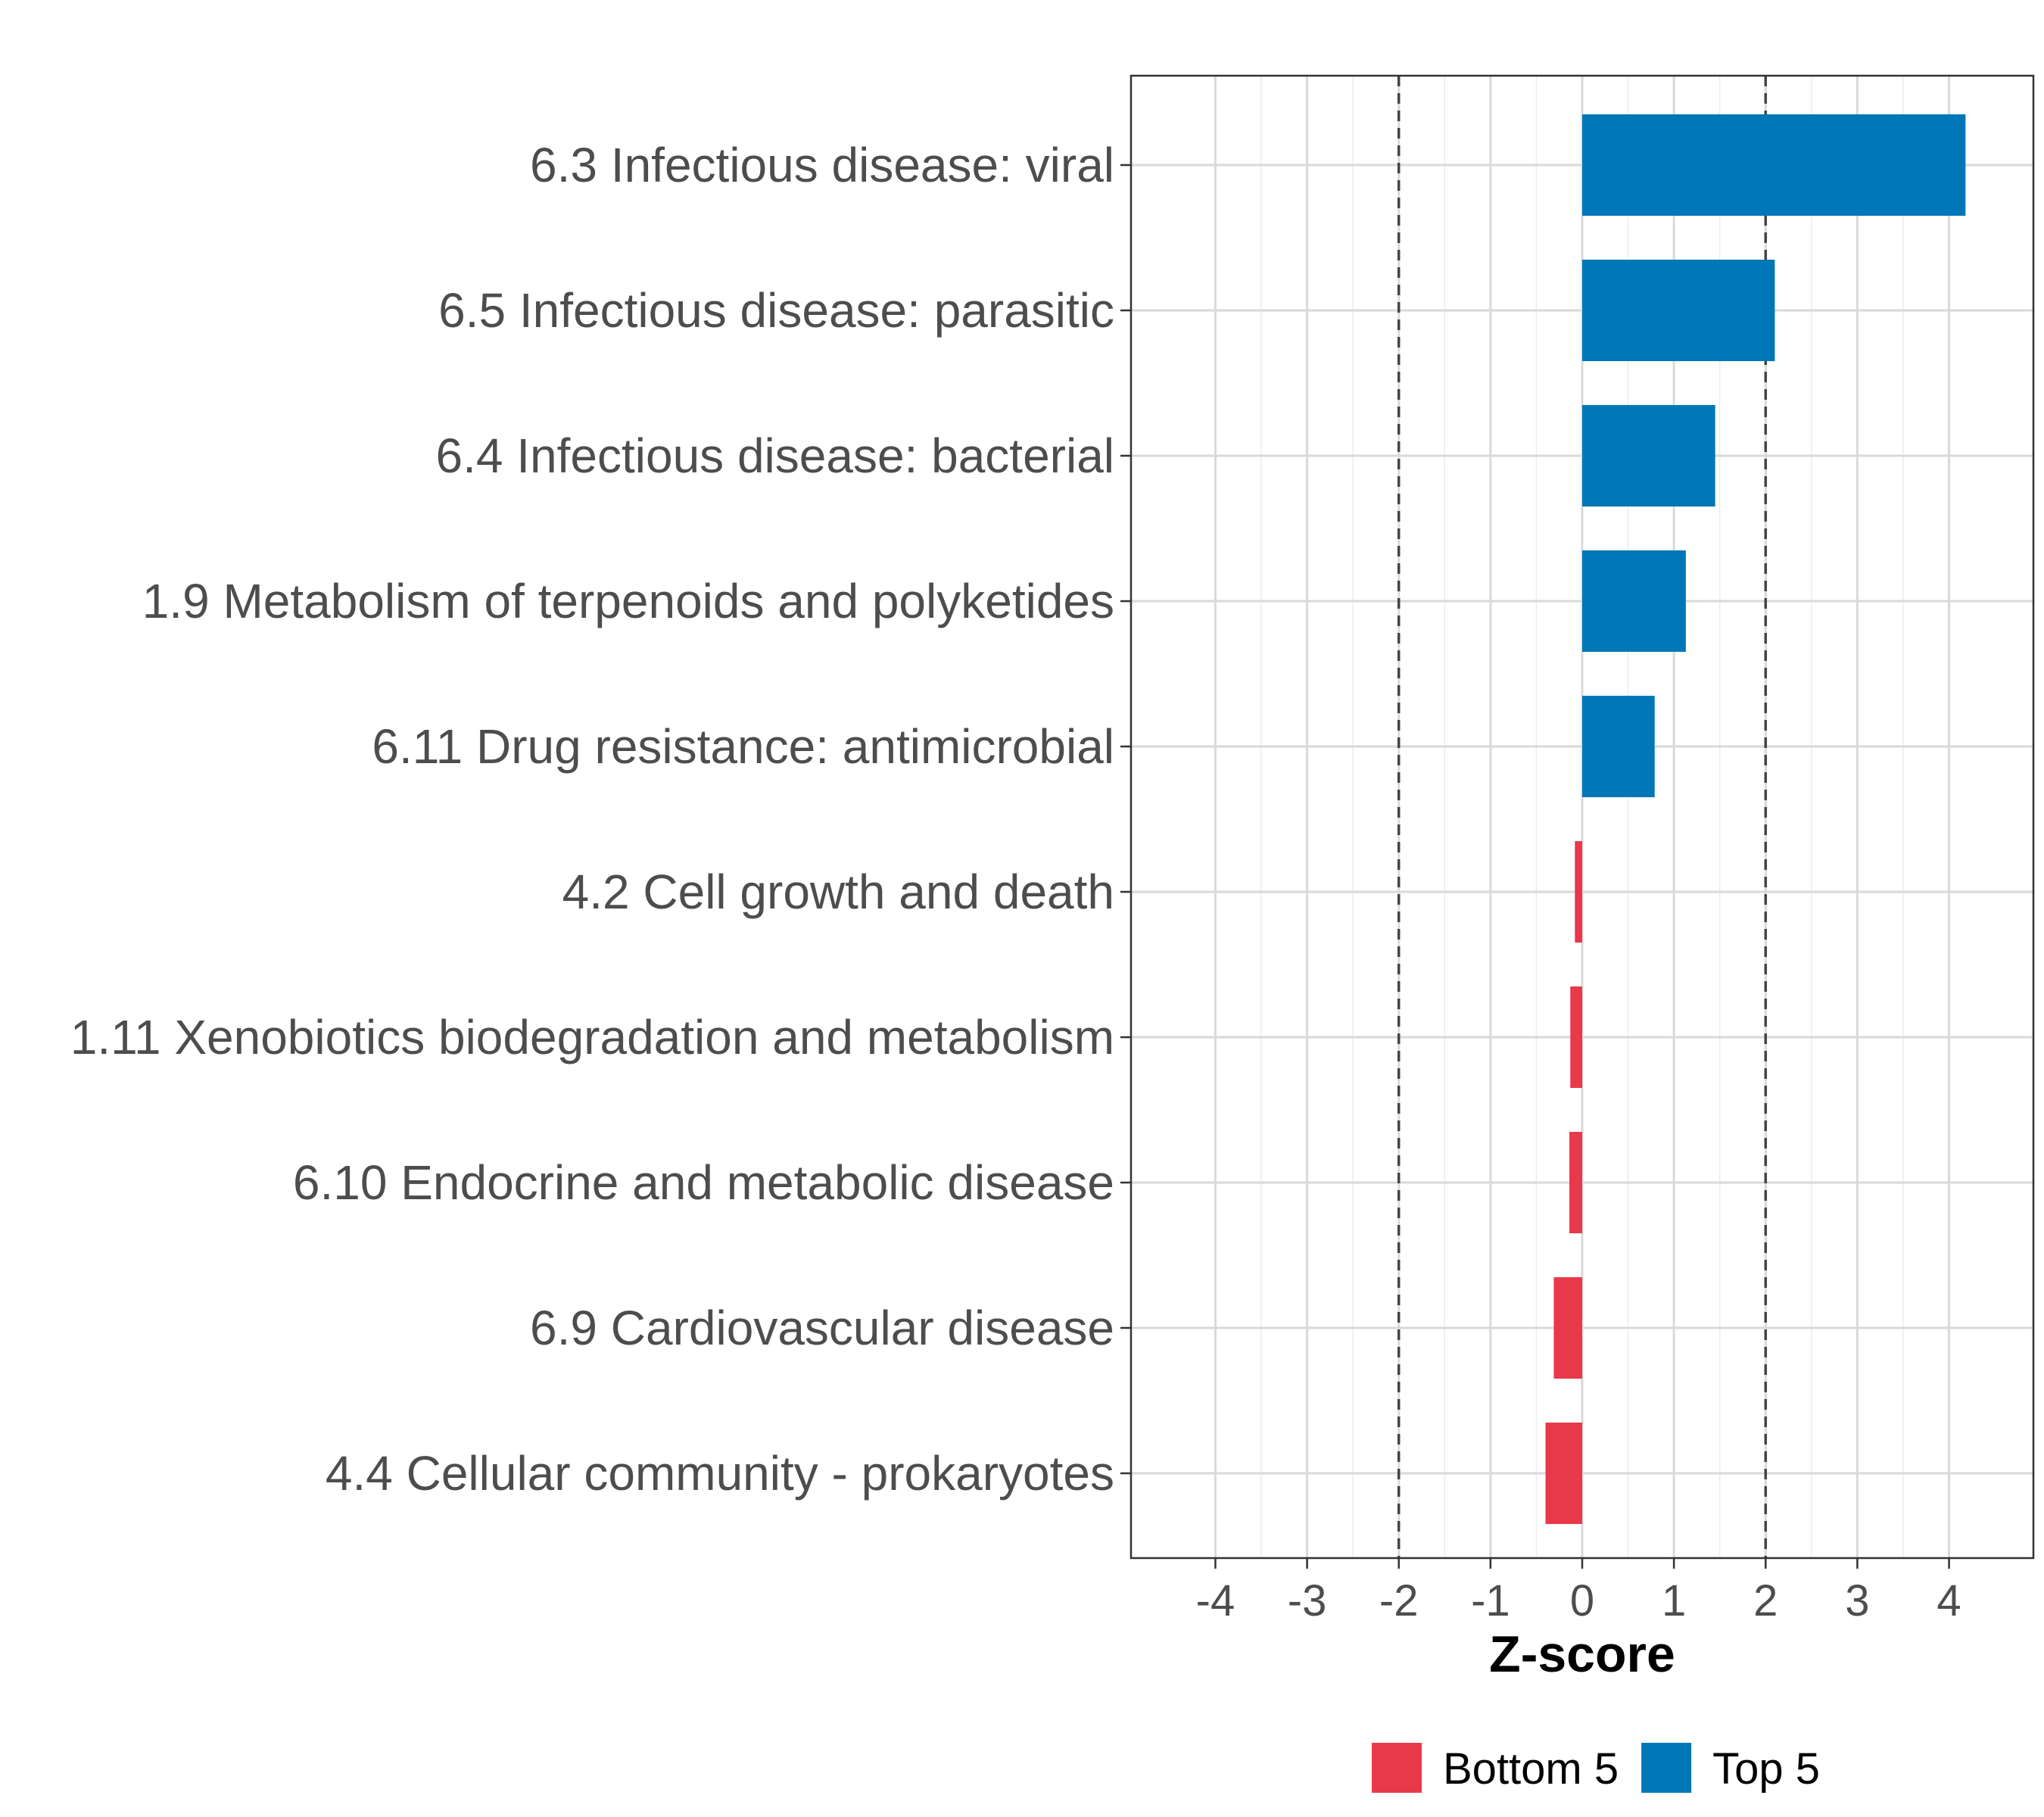 This screenshot has height=1817, width=2044. I want to click on x-tick-label: 2, so click(1766, 1600).